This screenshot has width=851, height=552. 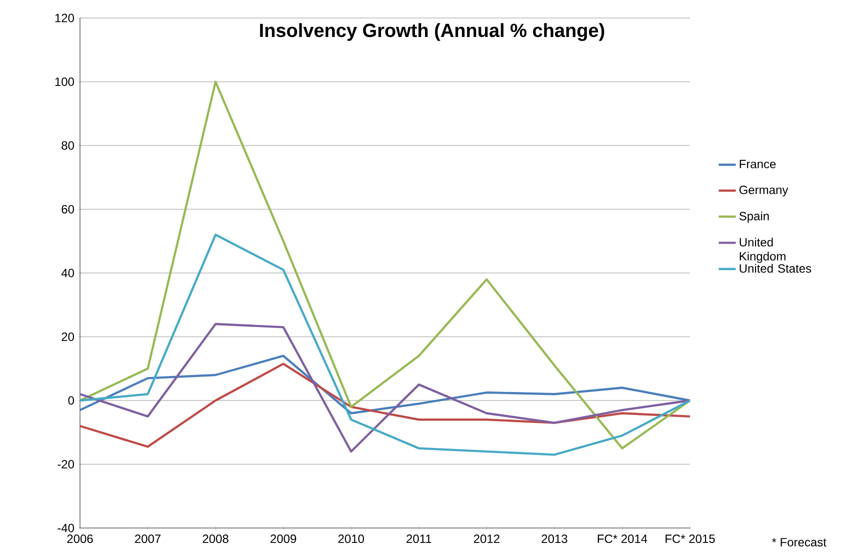 What do you see at coordinates (754, 217) in the screenshot?
I see `legend-label: Spain` at bounding box center [754, 217].